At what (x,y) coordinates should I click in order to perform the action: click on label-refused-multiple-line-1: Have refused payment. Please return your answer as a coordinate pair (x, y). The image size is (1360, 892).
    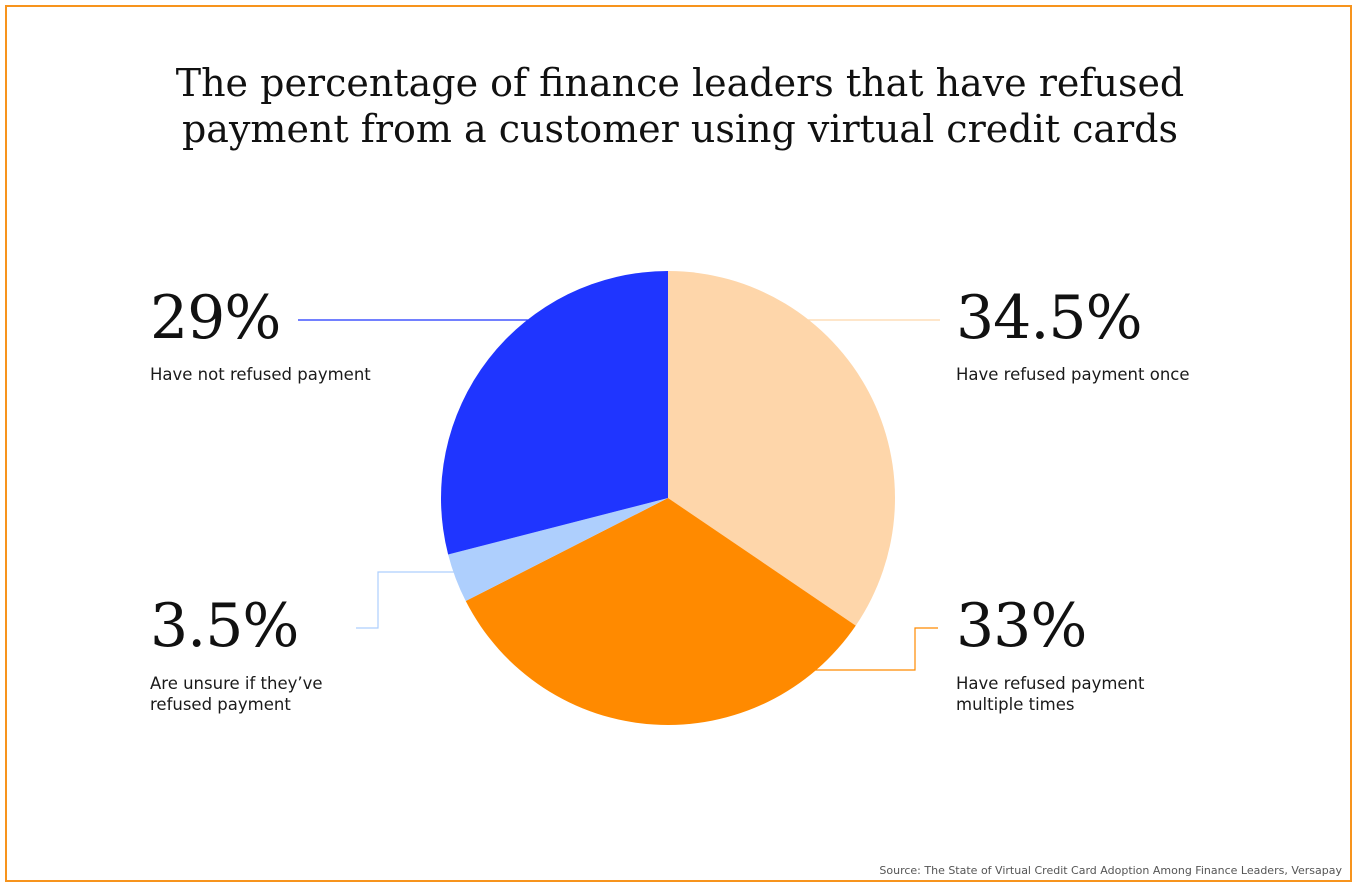
    Looking at the image, I should click on (1050, 683).